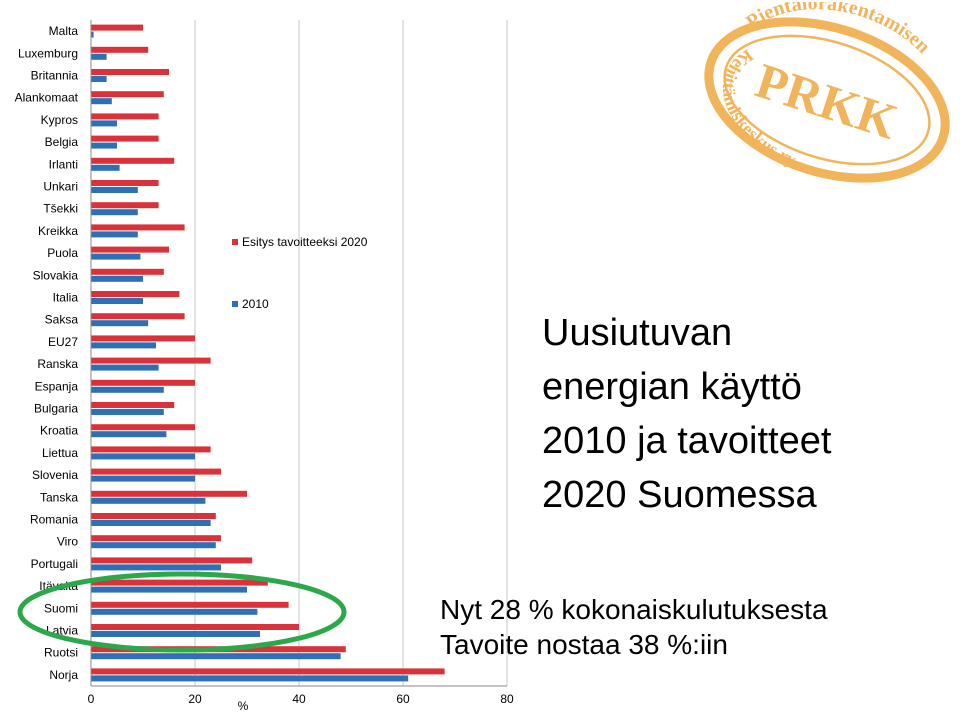  Describe the element at coordinates (91, 699) in the screenshot. I see `x-tick-label: 0` at that location.